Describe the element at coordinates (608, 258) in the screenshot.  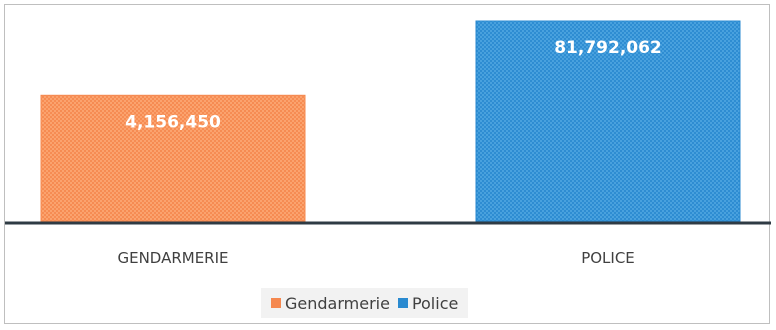
I see `category-label-police: POLICE` at that location.